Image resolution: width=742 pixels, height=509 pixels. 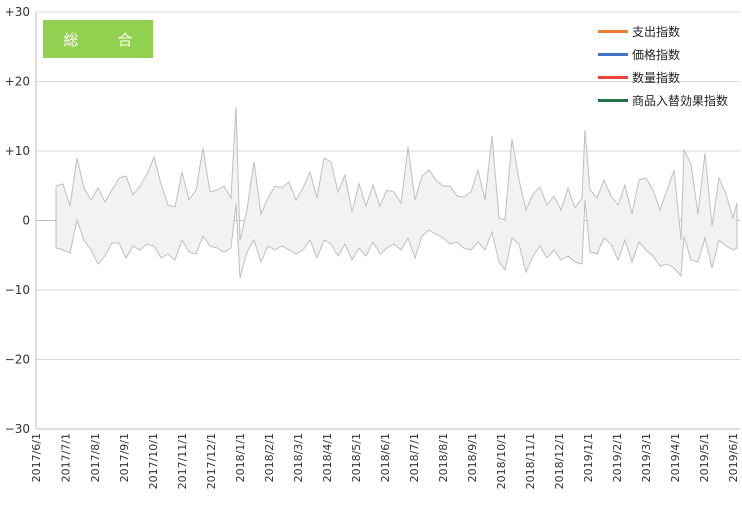 What do you see at coordinates (17, 82) in the screenshot?
I see `y-tick-label: +20` at bounding box center [17, 82].